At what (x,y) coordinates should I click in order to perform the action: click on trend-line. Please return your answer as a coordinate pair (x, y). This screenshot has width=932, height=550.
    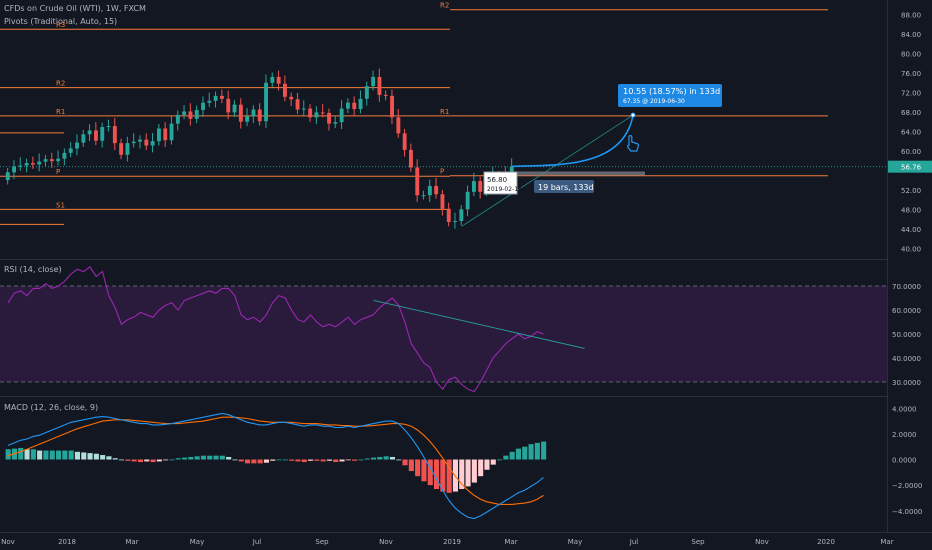
    Looking at the image, I should click on (547, 170).